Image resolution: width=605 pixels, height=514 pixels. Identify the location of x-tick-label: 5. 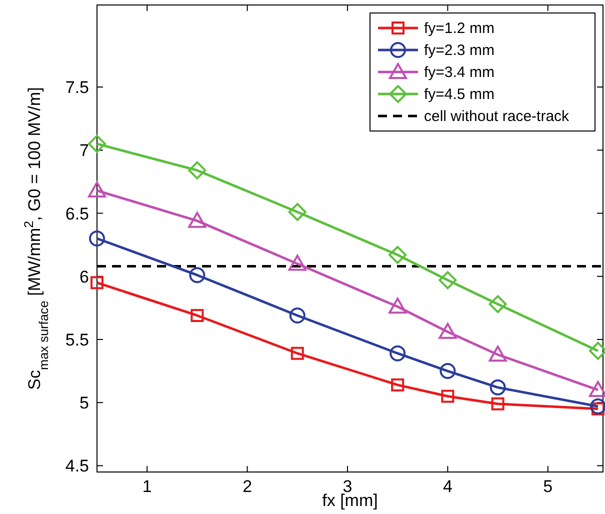
(548, 486).